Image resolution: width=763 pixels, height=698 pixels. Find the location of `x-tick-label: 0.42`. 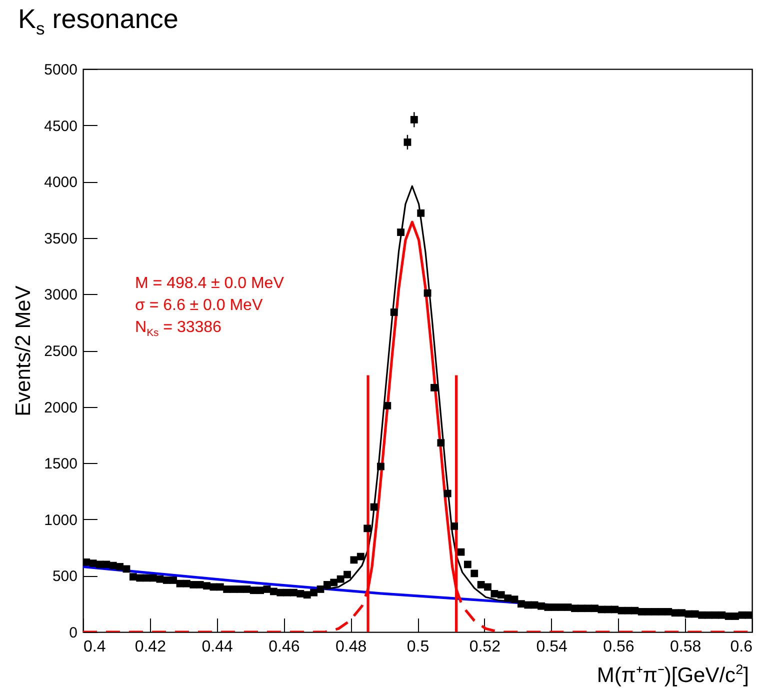

x-tick-label: 0.42 is located at coordinates (150, 647).